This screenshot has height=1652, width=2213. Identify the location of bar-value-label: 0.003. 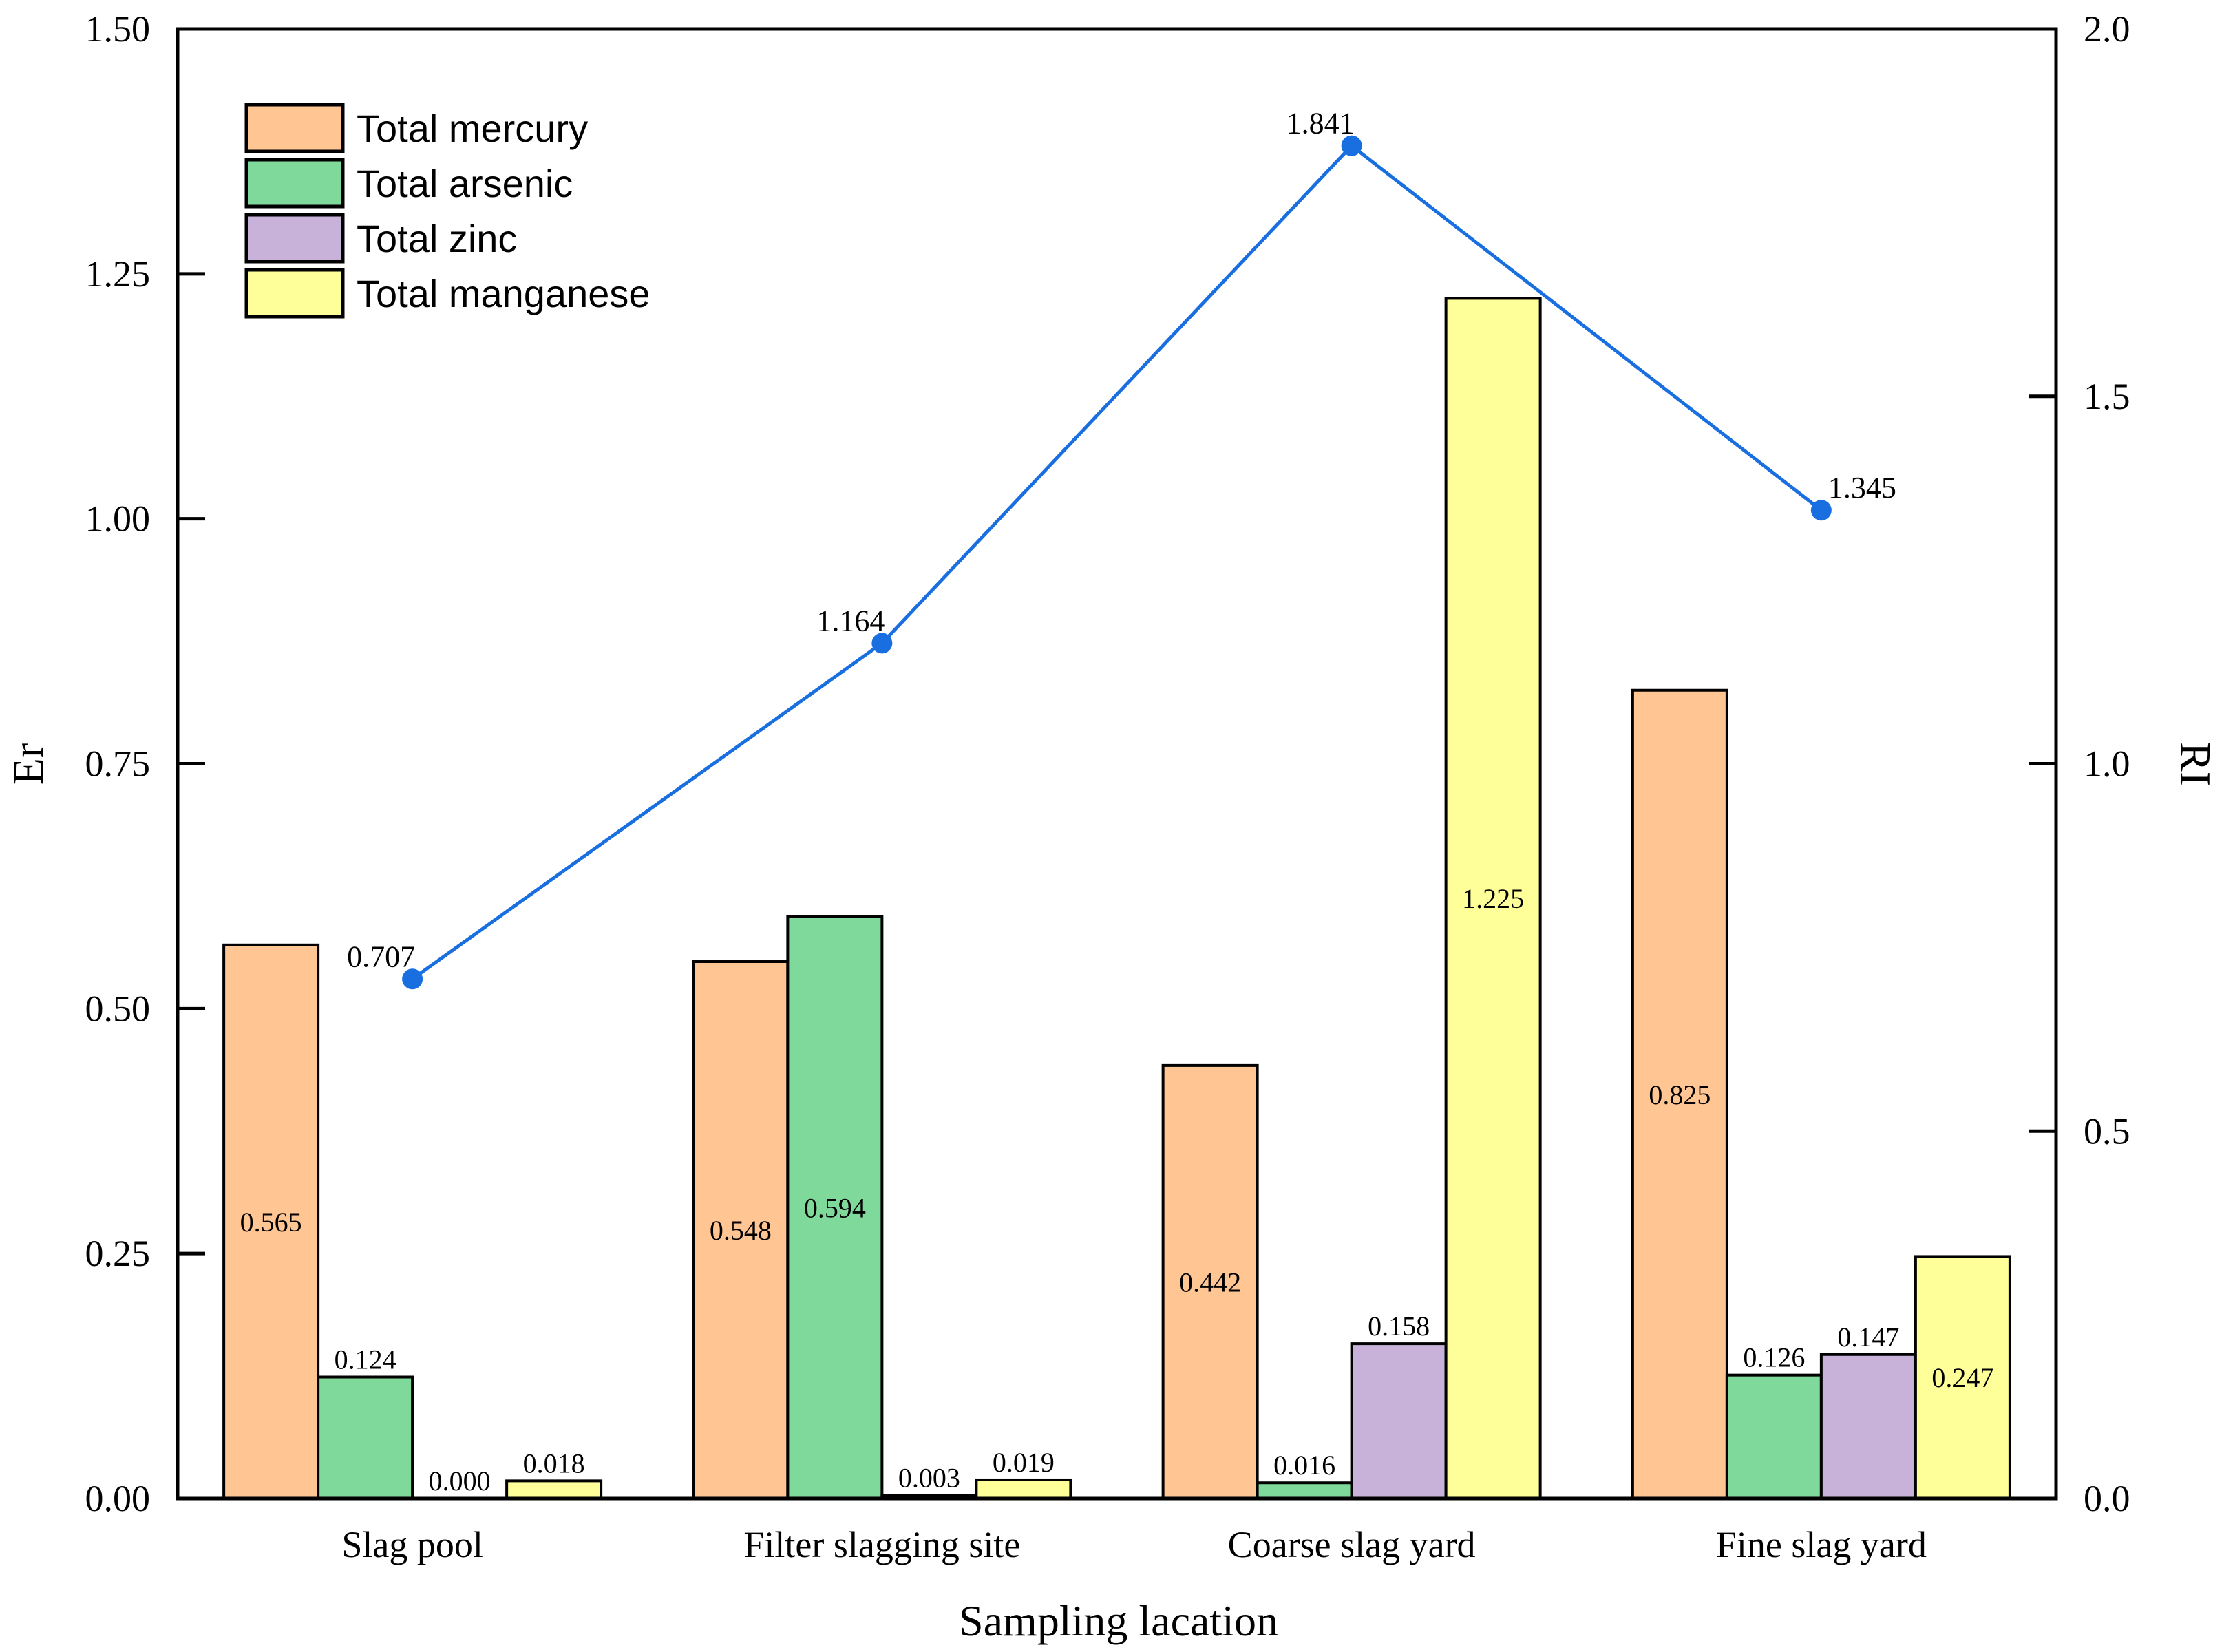
(929, 1479).